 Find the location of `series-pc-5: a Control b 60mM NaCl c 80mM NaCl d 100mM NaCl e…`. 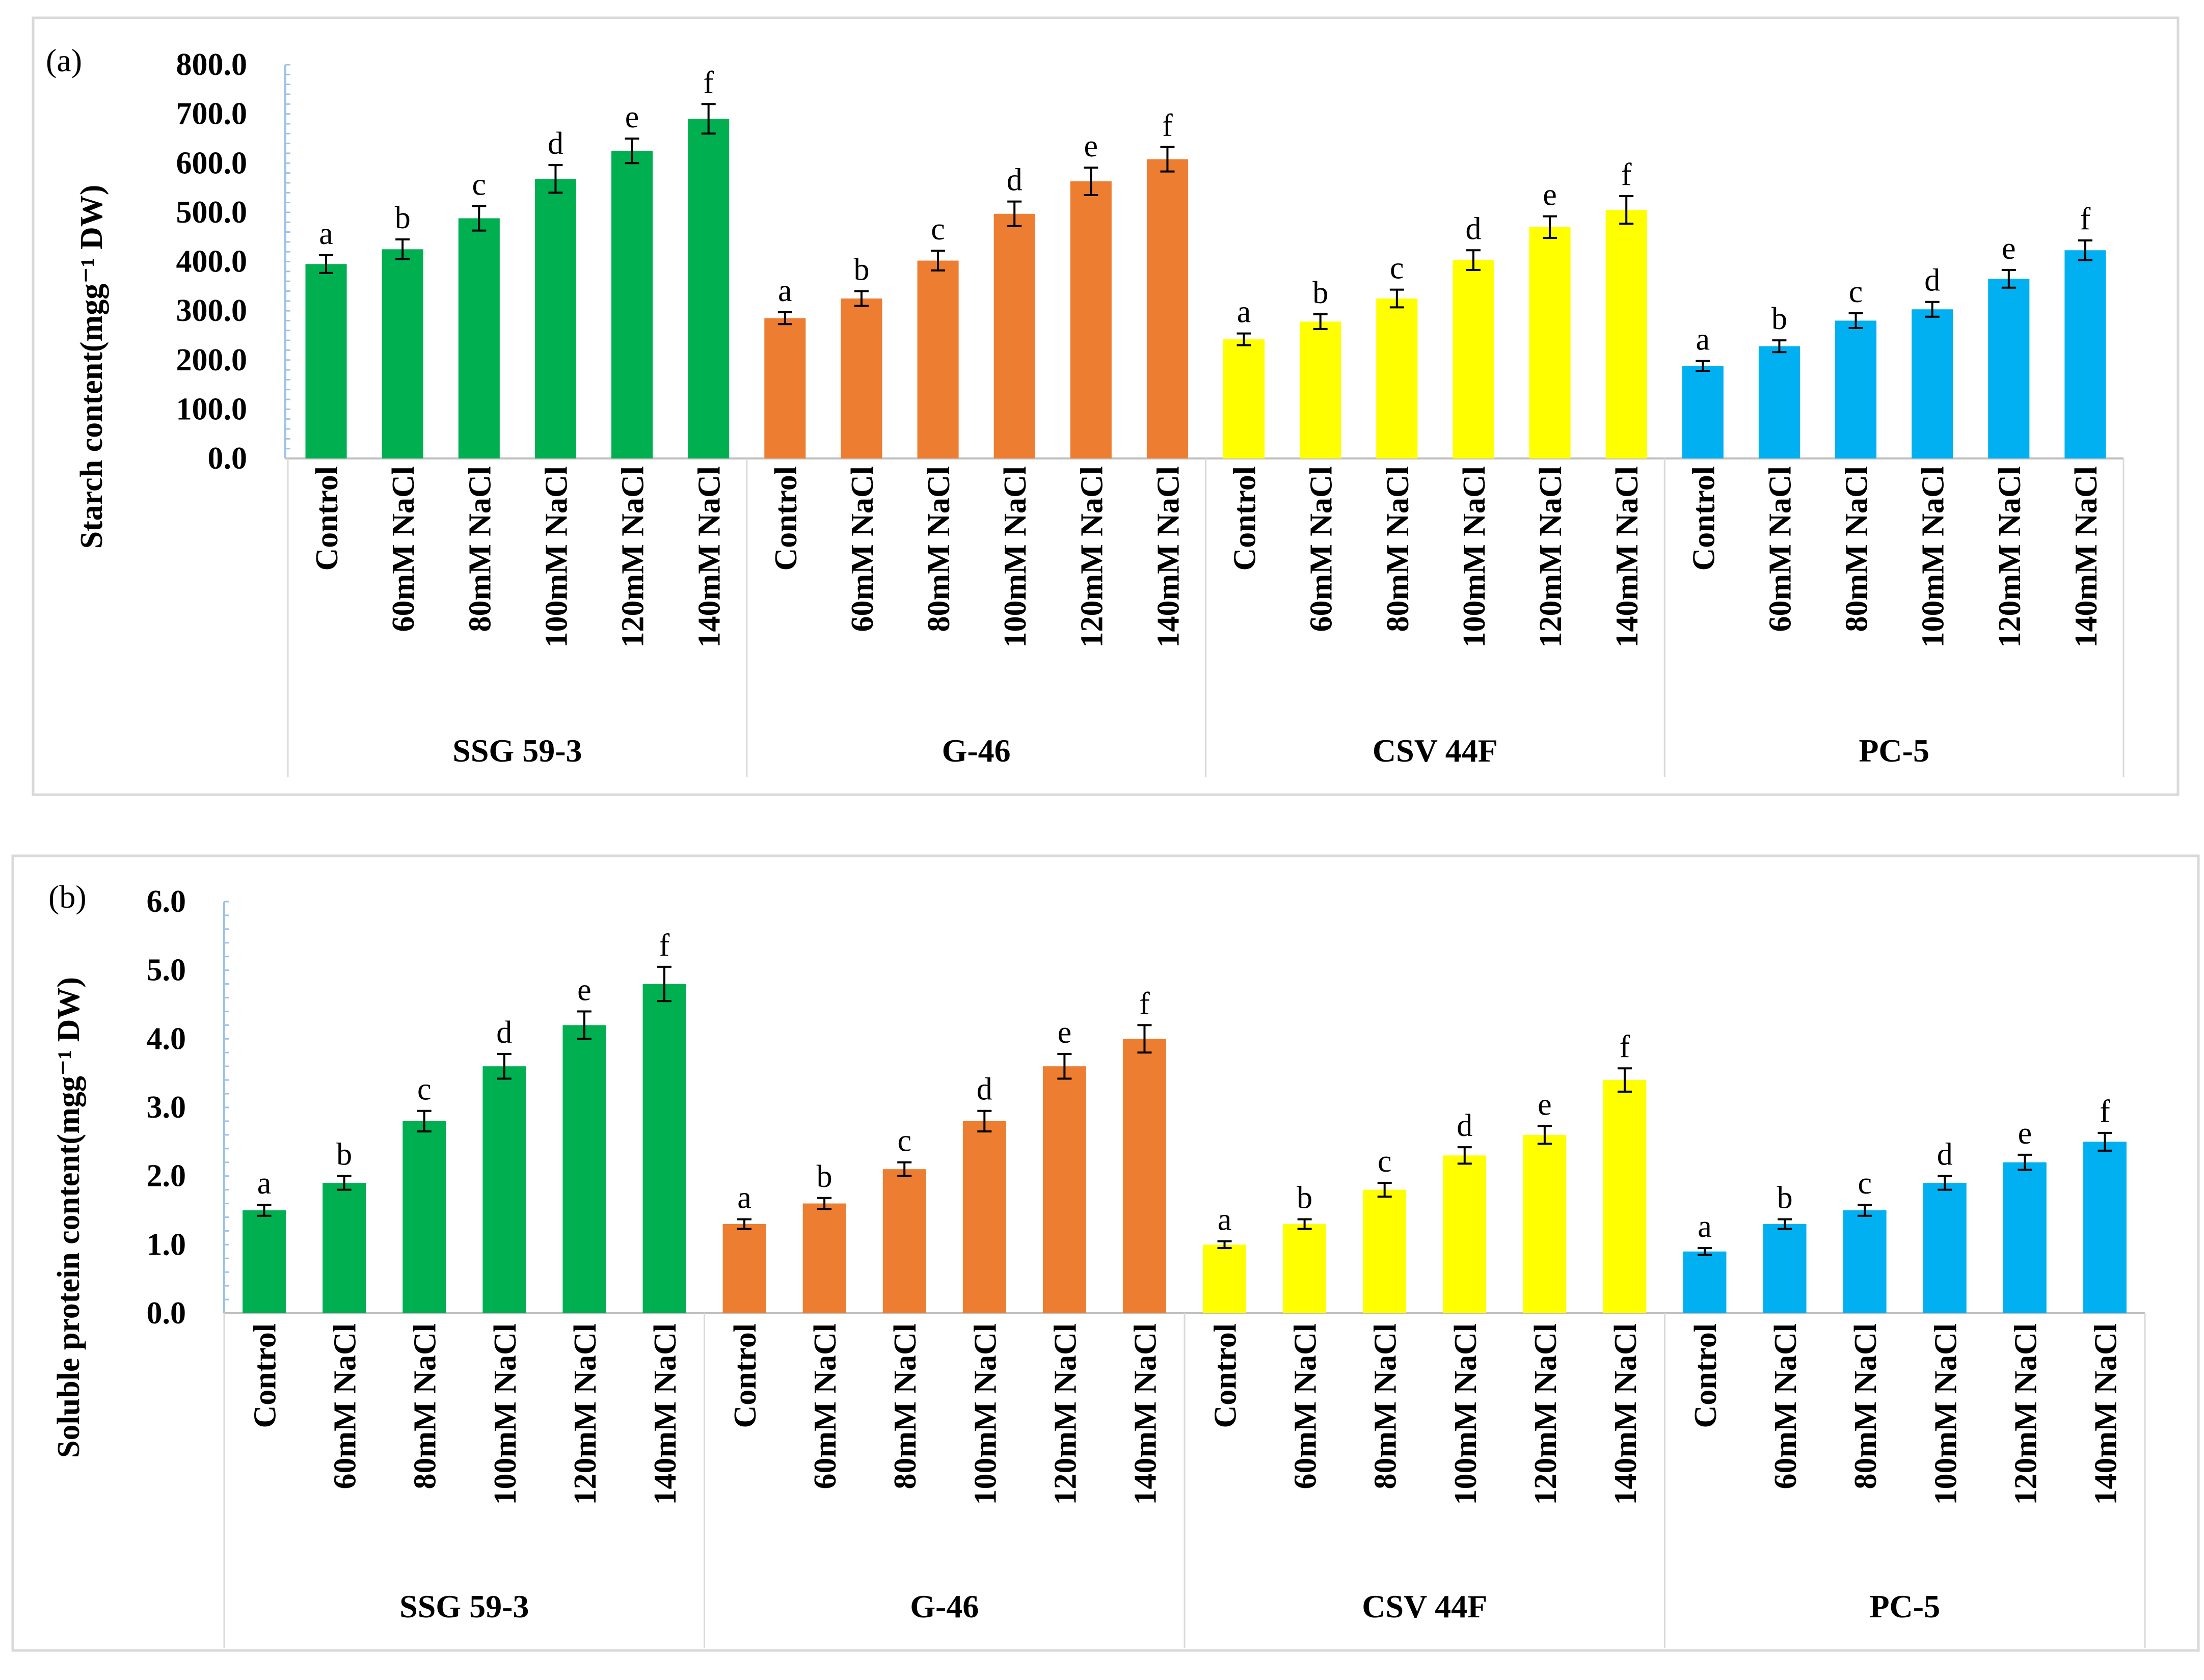

series-pc-5: a Control b 60mM NaCl c 80mM NaCl d 100mM NaCl e… is located at coordinates (1894, 424).